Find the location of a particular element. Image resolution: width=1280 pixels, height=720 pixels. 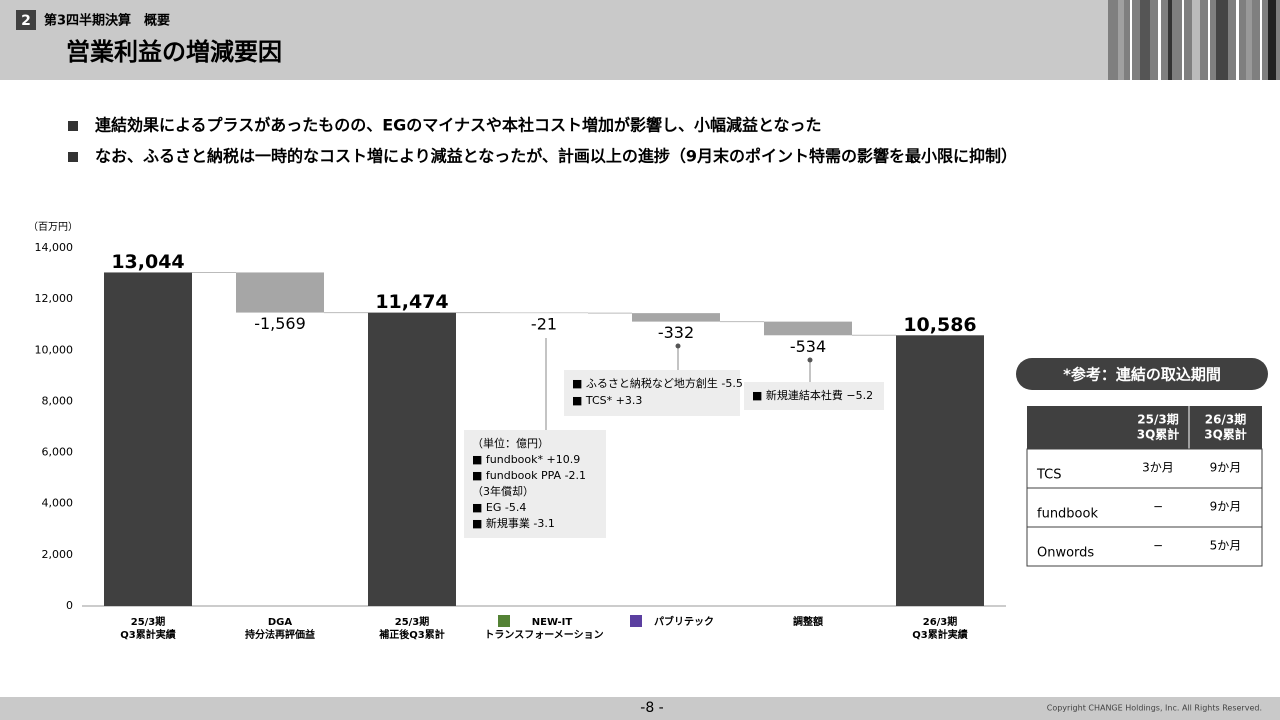

table-cell: TCS is located at coordinates (1049, 475).